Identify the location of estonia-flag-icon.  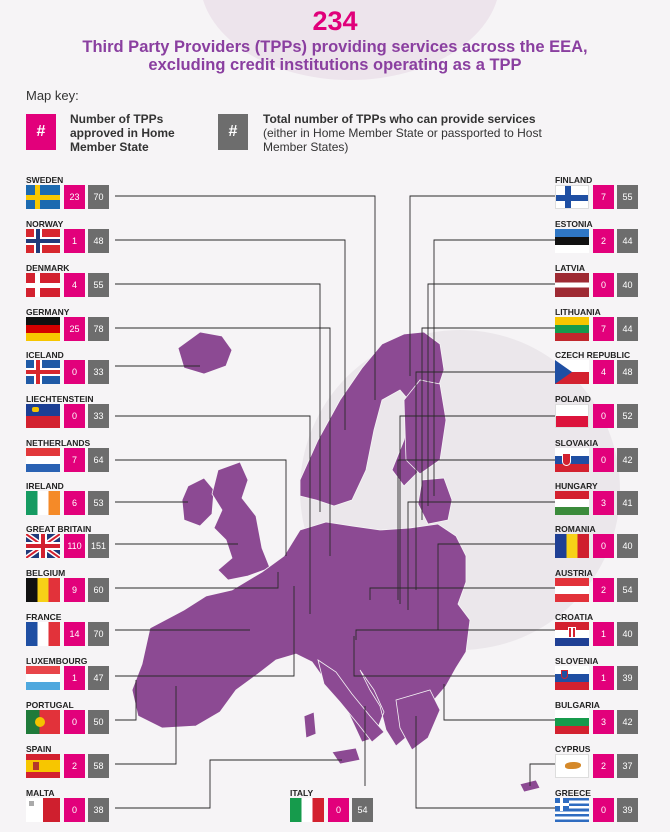
(572, 241).